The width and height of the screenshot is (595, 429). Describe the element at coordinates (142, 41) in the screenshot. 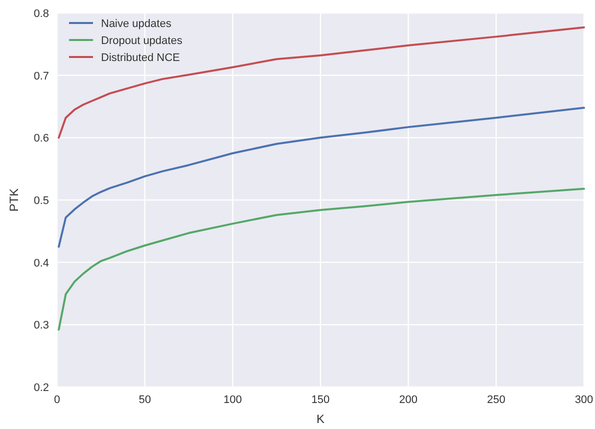

I see `legend-label: Dropout updates` at that location.